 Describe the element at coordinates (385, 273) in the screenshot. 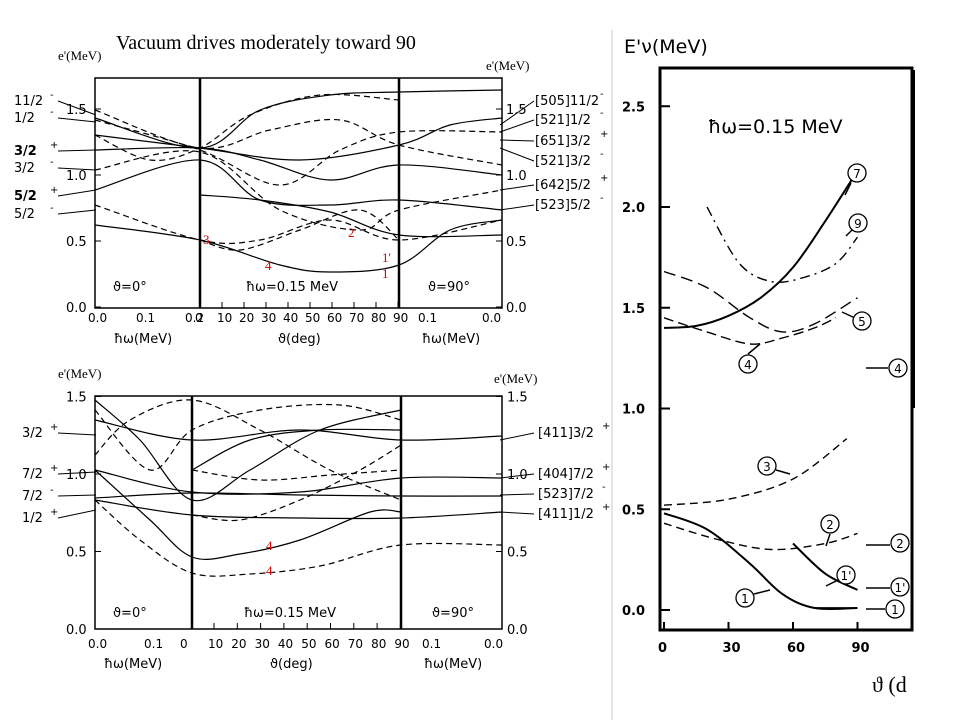

I see `top-red-mark: 1` at that location.